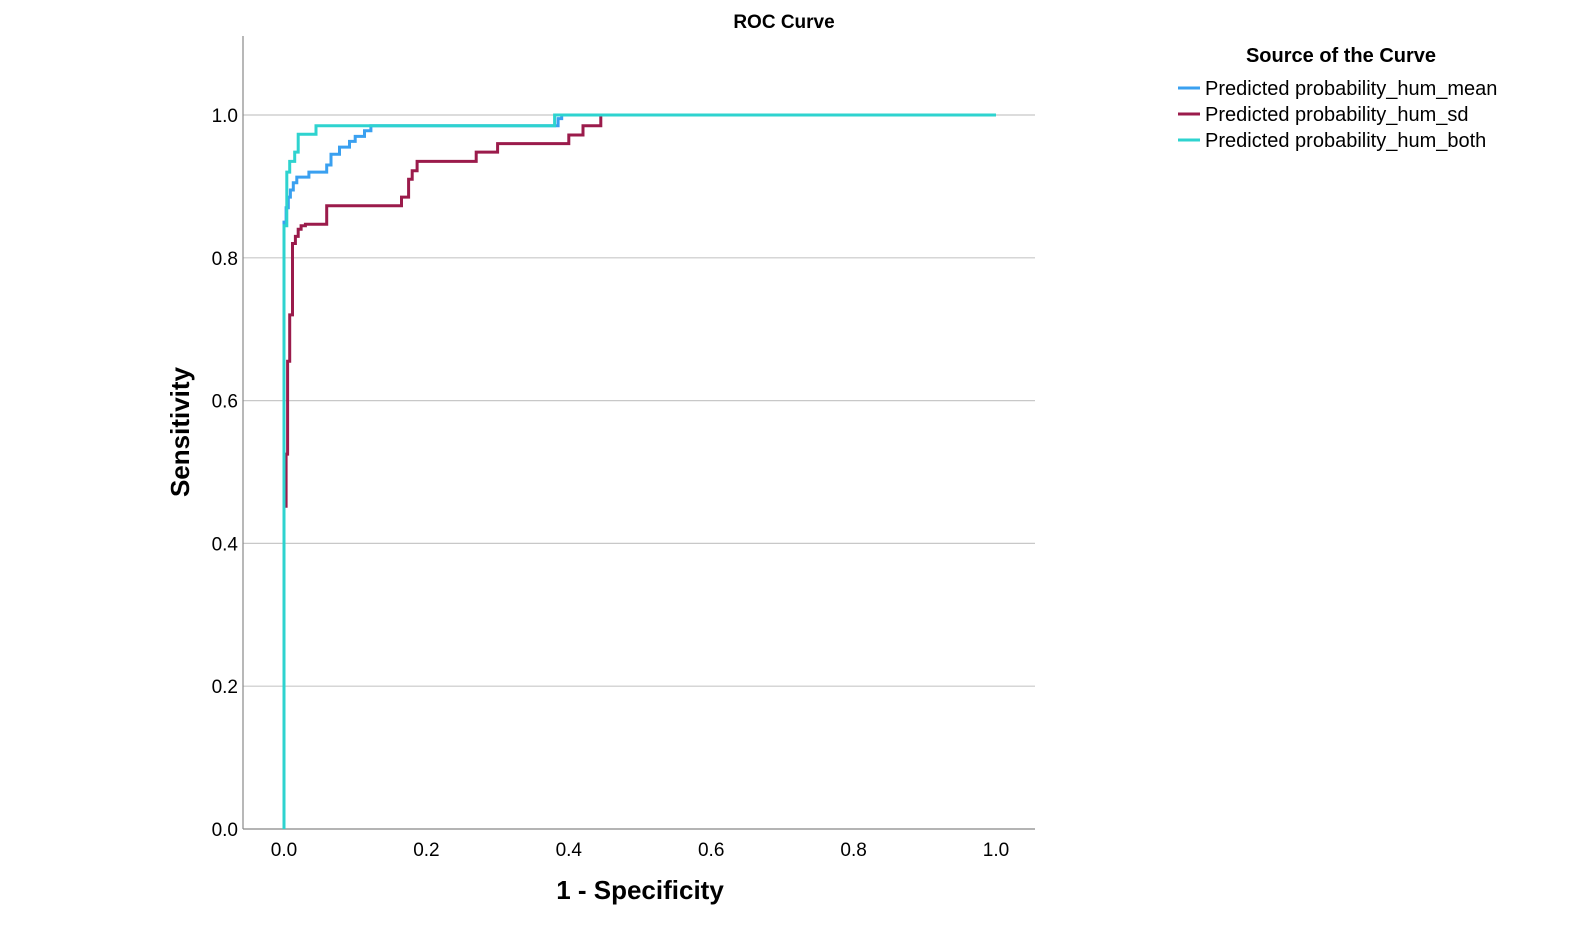  Describe the element at coordinates (1351, 89) in the screenshot. I see `legend-label-1: Predicted probability_hum_mean` at that location.